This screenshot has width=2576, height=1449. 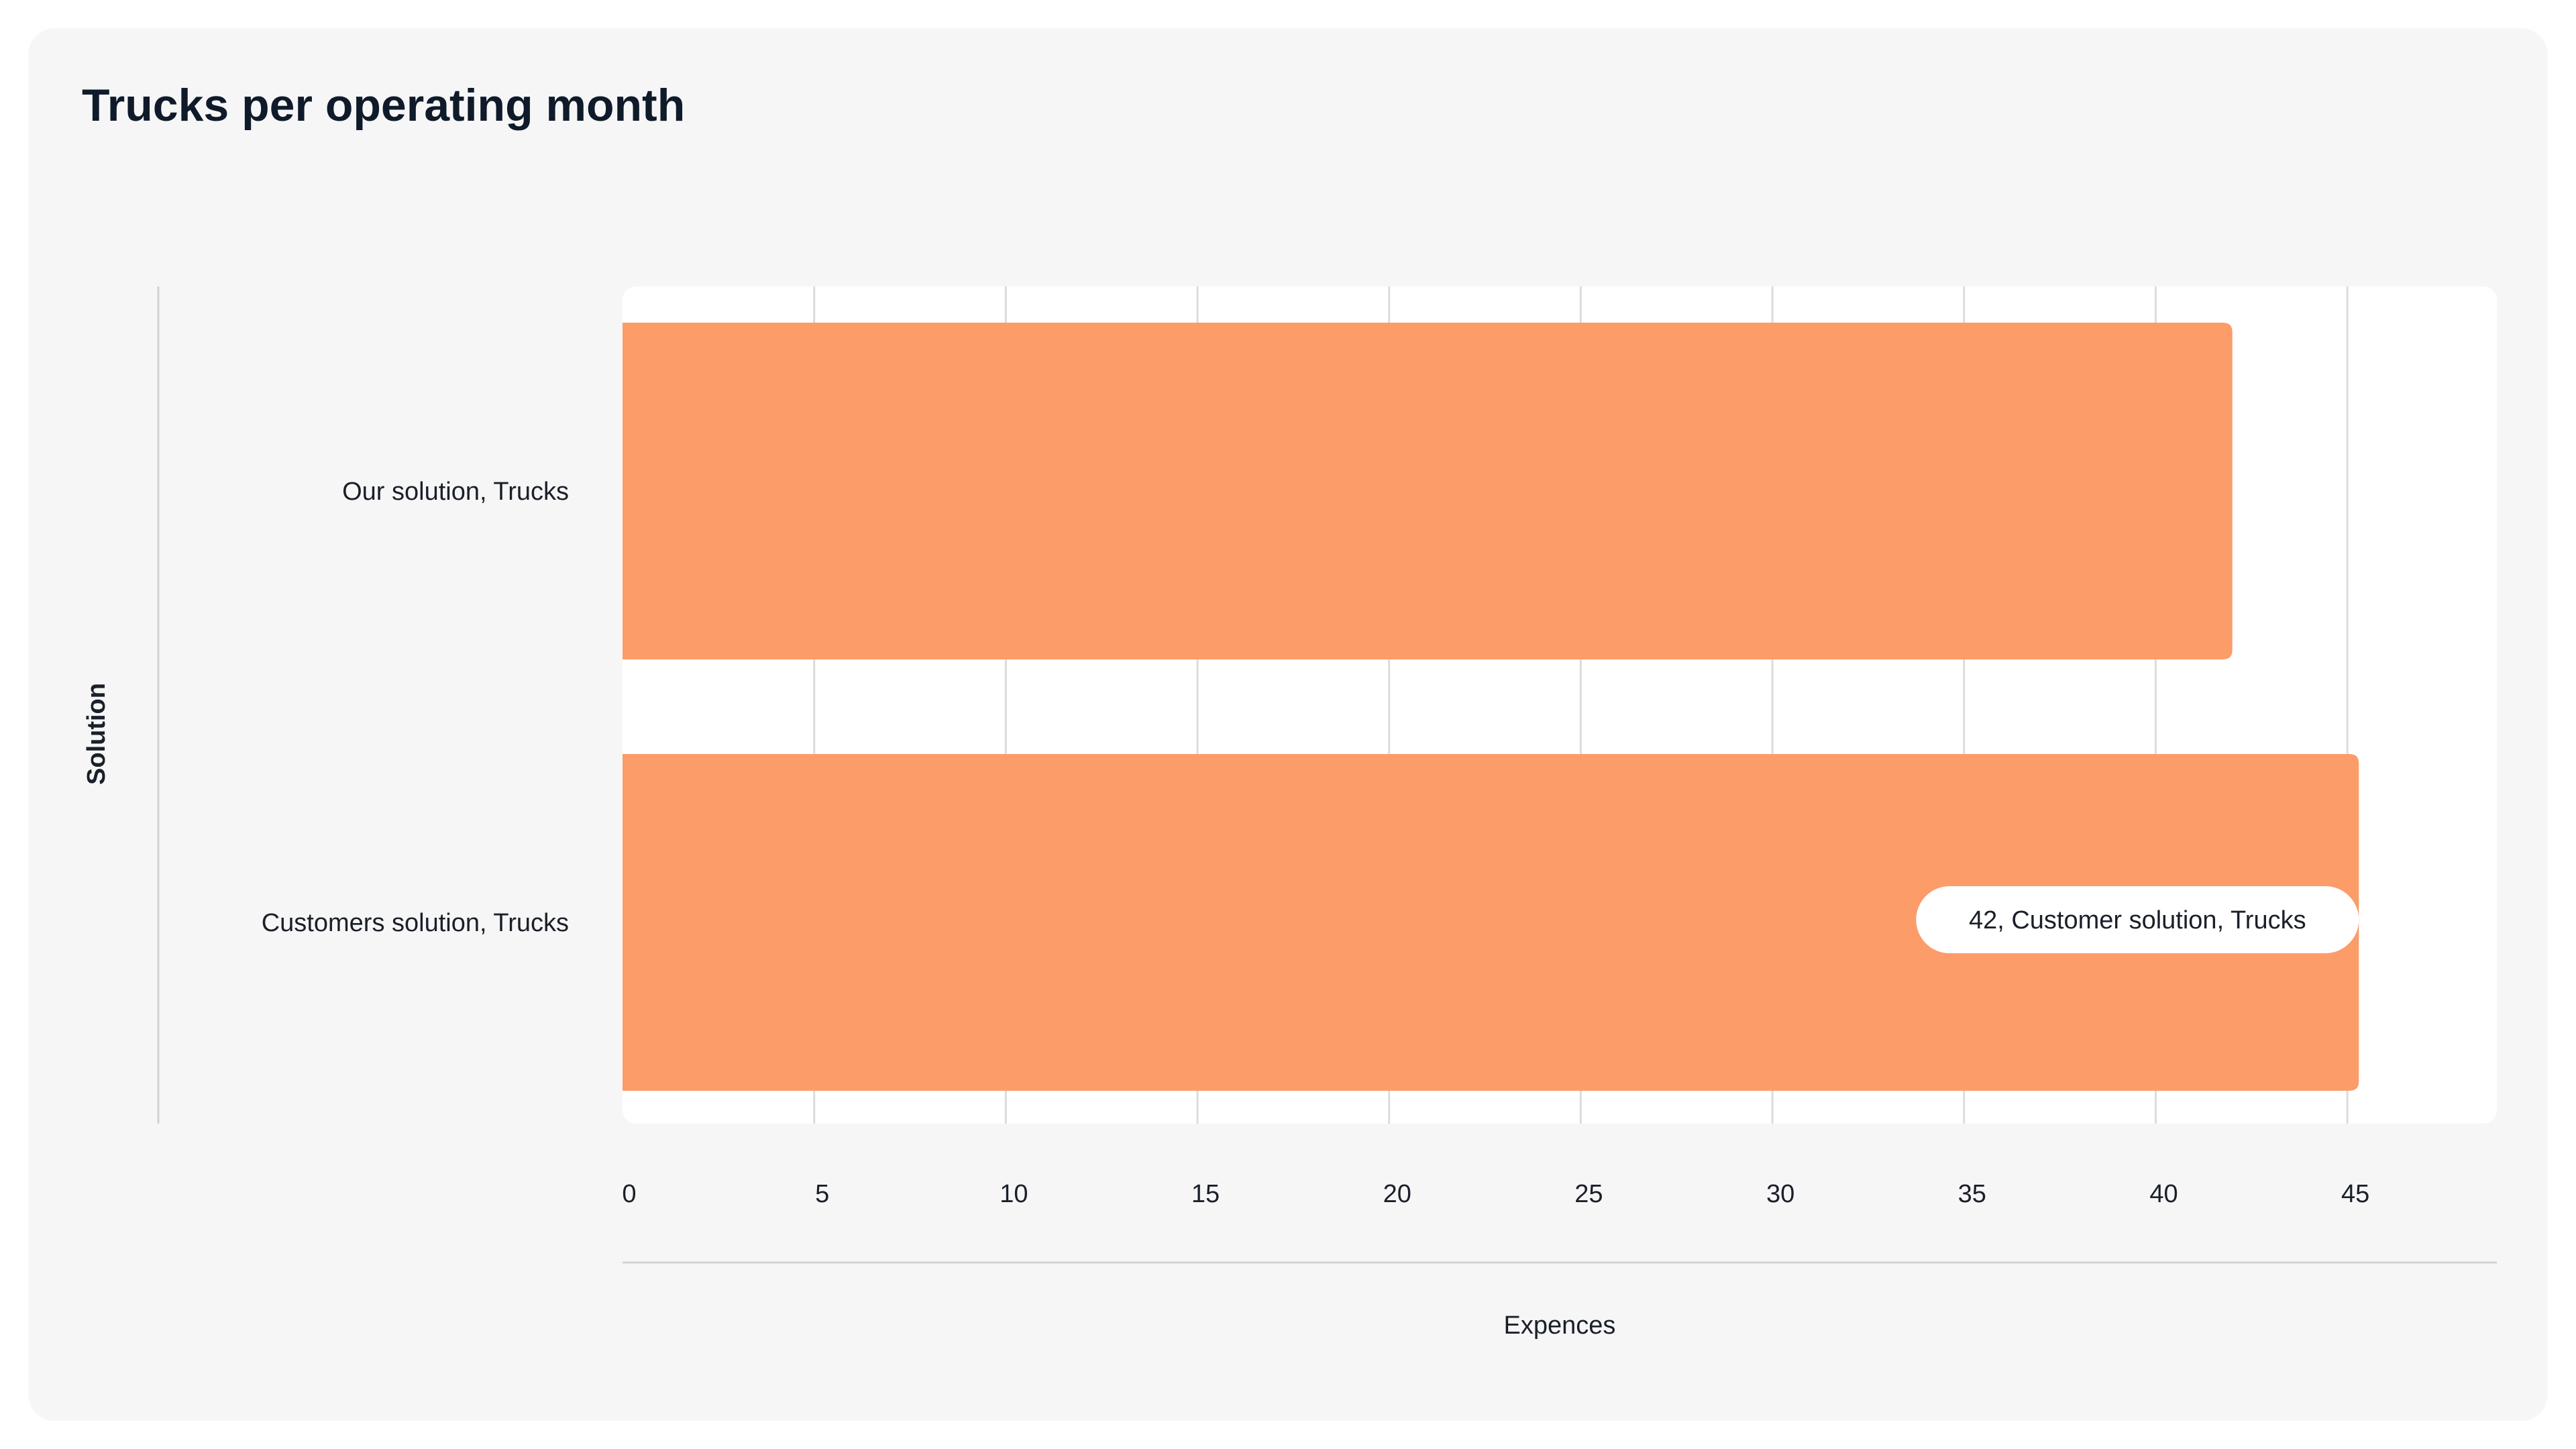 What do you see at coordinates (415, 923) in the screenshot?
I see `category-label: Customers solution, Trucks` at bounding box center [415, 923].